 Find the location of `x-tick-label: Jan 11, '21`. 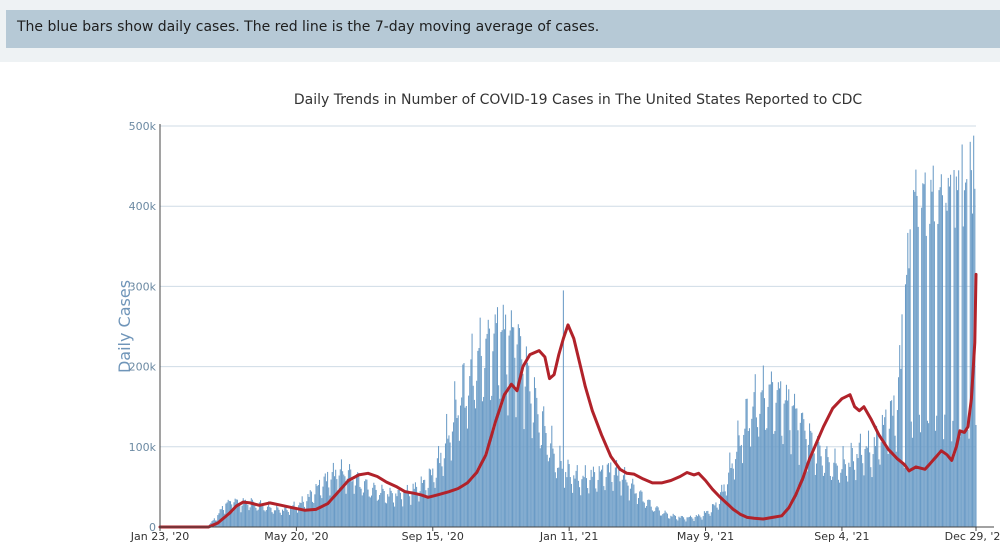

x-tick-label: Jan 11, '21 is located at coordinates (568, 536).